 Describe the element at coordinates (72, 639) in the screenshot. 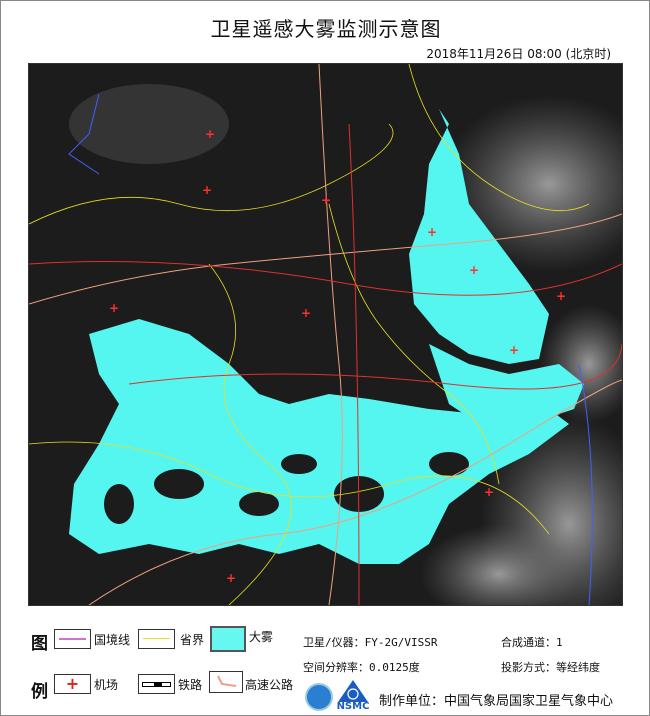

I see `border-line-swatch` at that location.